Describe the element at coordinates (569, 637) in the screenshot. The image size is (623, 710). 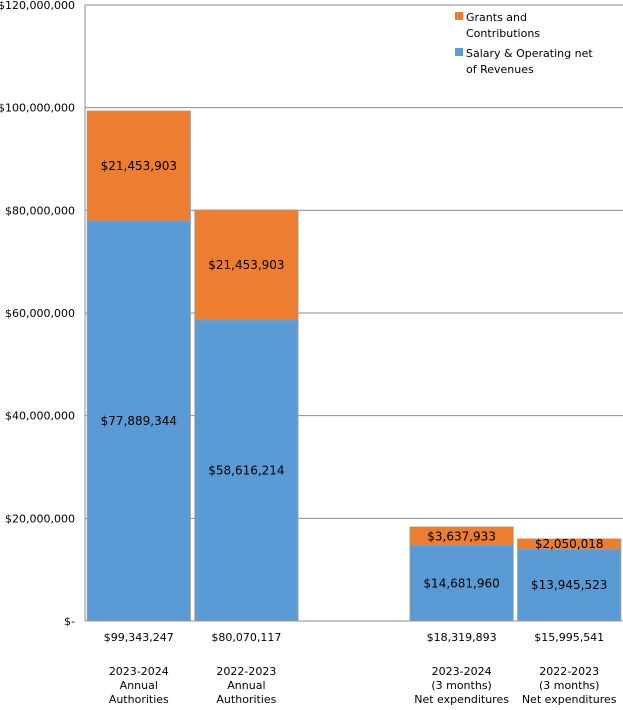
I see `category-total-label: $15,995,541` at that location.